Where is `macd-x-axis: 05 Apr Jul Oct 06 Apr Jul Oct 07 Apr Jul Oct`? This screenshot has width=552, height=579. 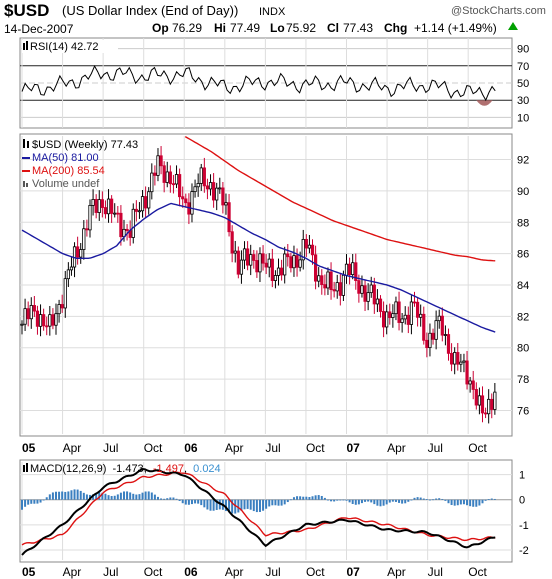
macd-x-axis: 05 Apr Jul Oct 06 Apr Jul Oct 07 Apr Jul Oct is located at coordinates (255, 572).